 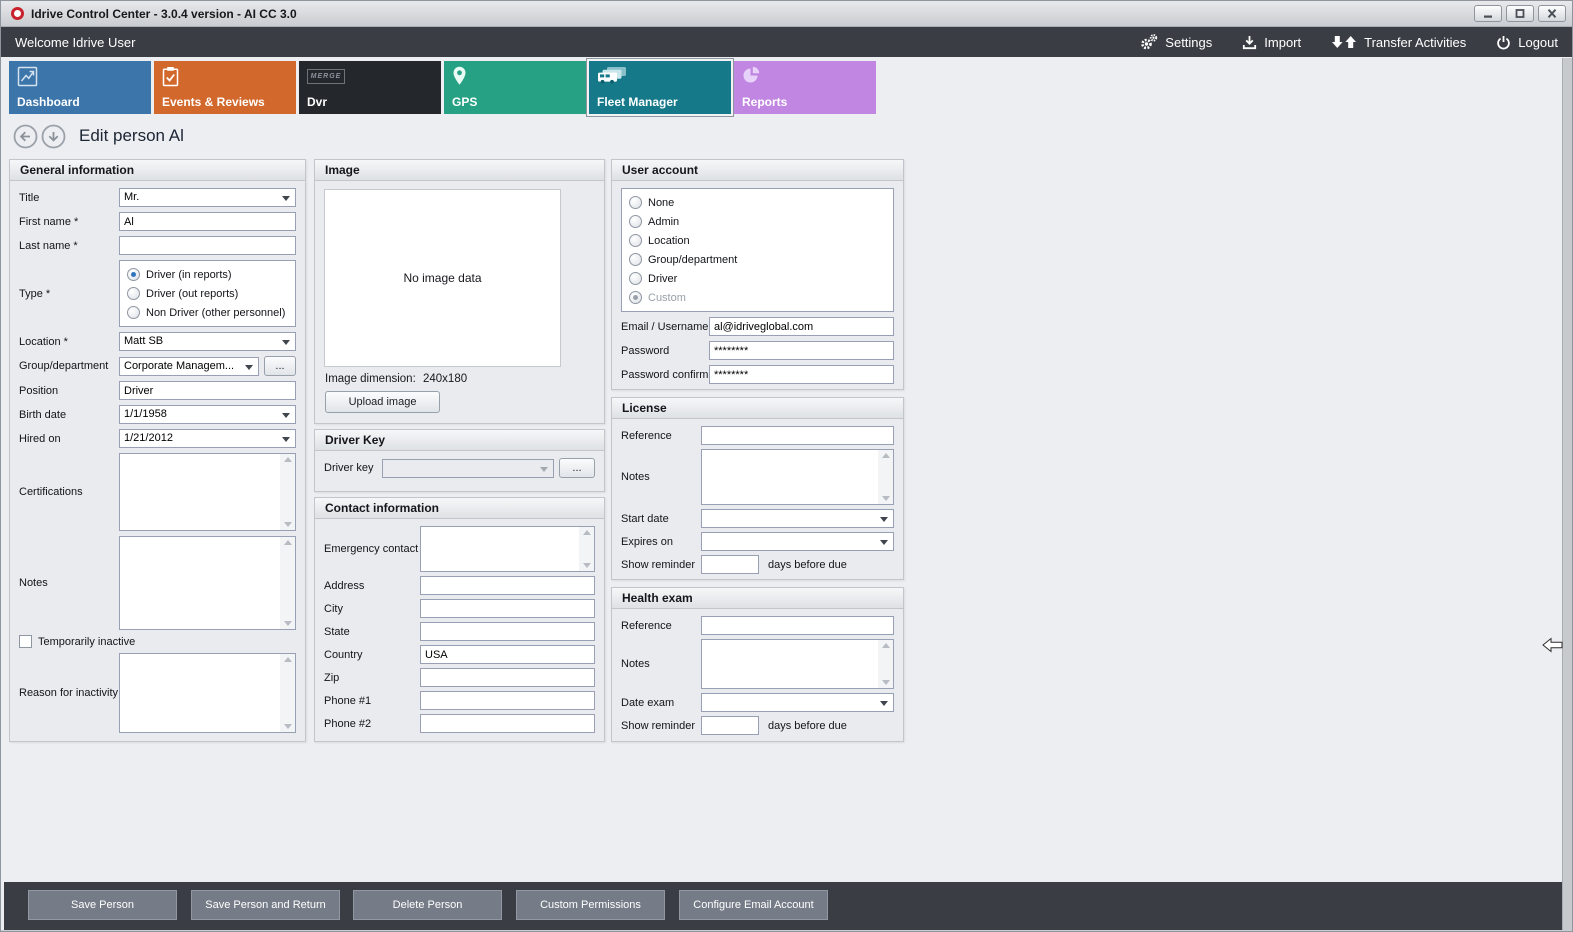 I want to click on license-reminder-field, so click(x=730, y=564).